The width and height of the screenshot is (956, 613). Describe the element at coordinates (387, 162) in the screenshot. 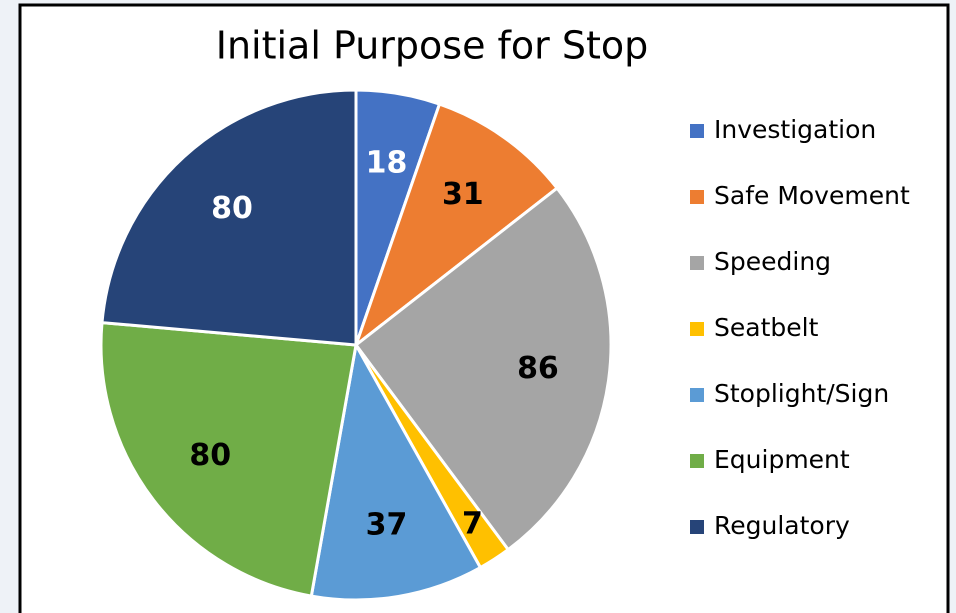

I see `data-label: 18` at that location.